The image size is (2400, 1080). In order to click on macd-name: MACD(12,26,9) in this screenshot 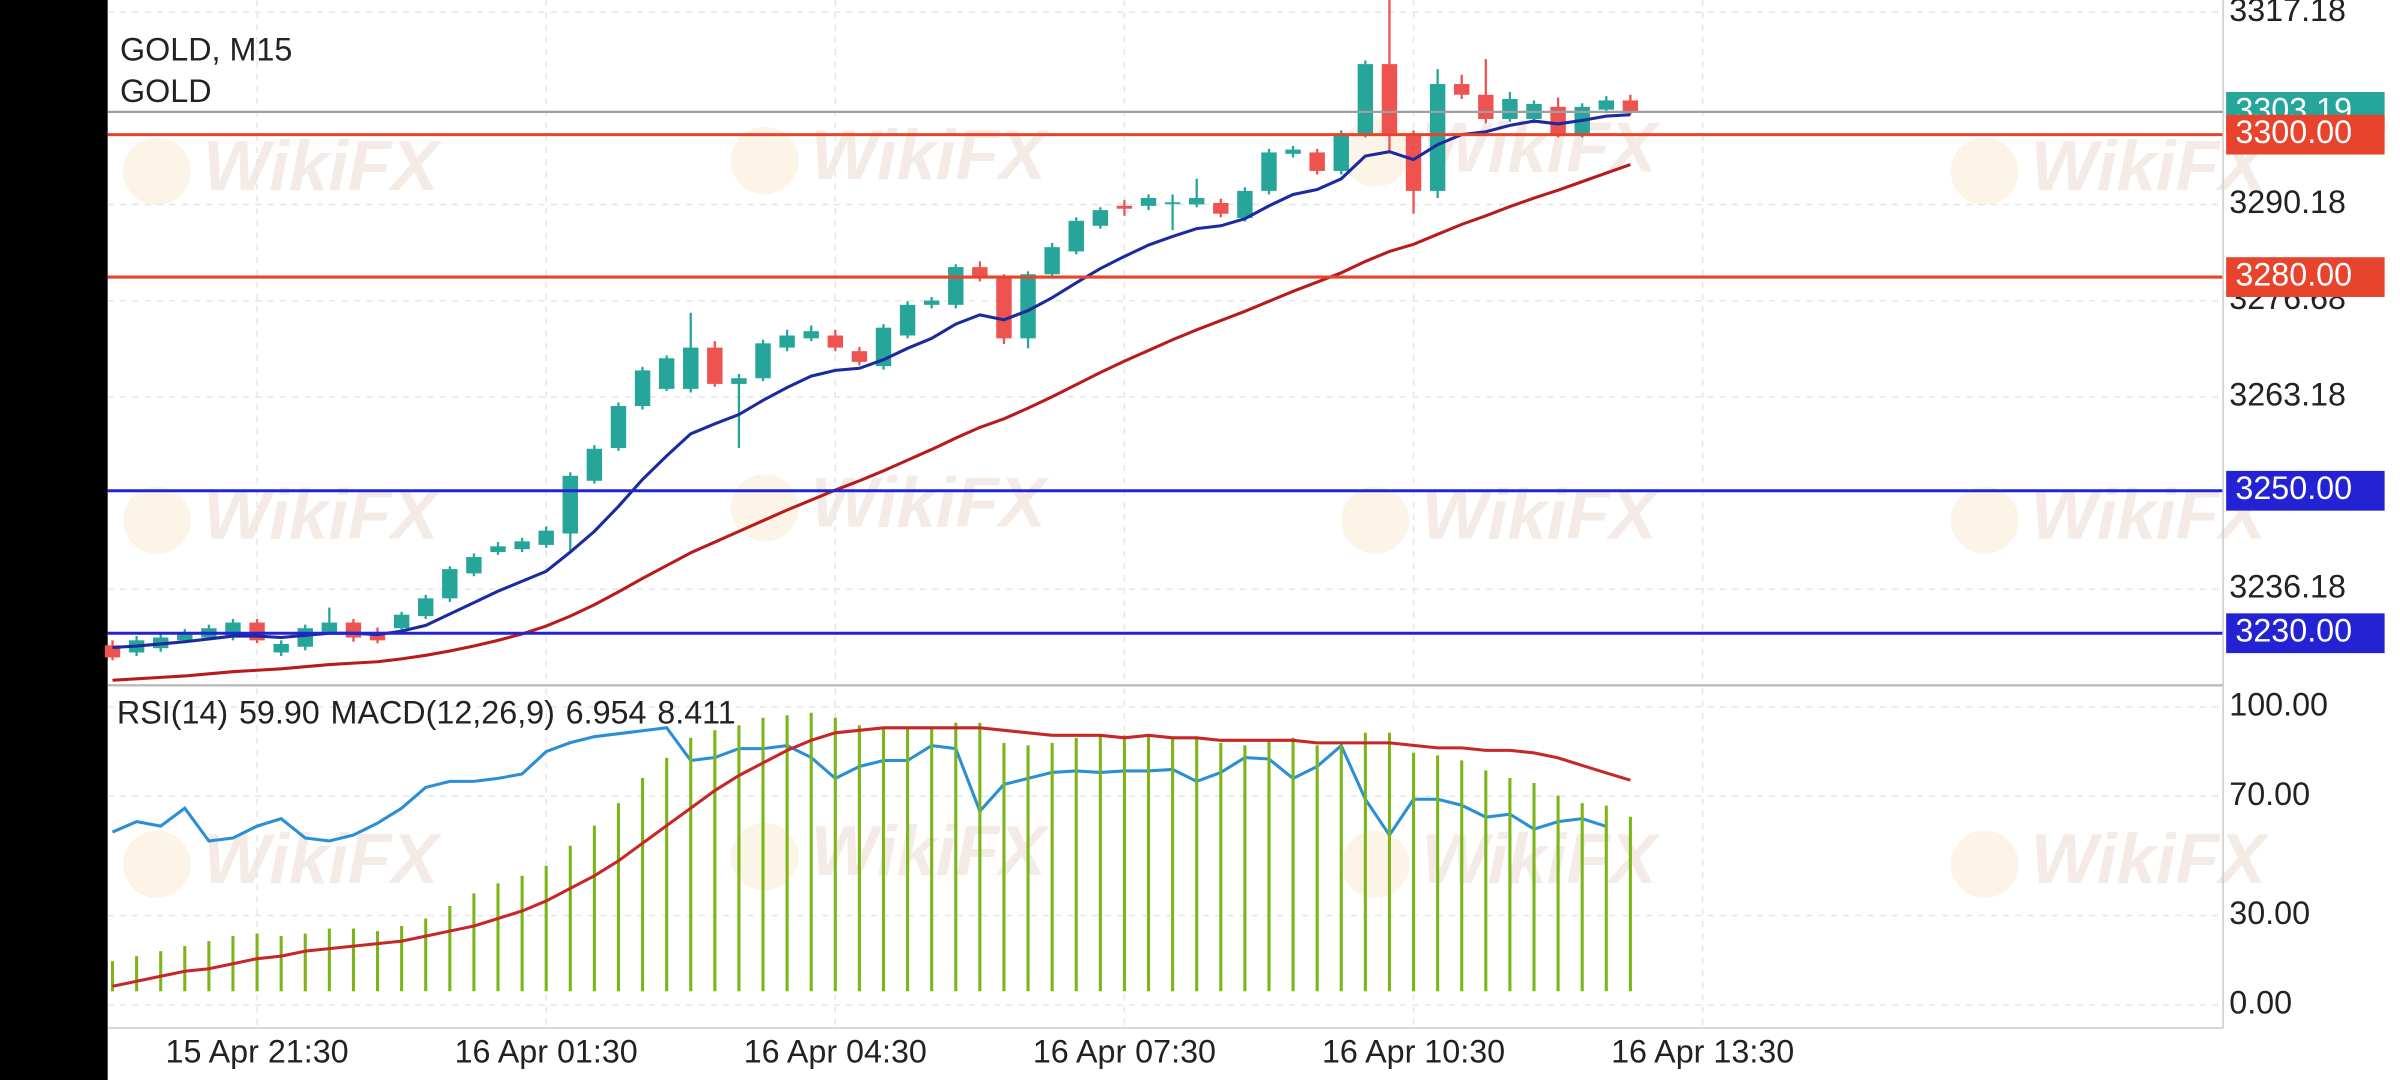, I will do `click(443, 712)`.